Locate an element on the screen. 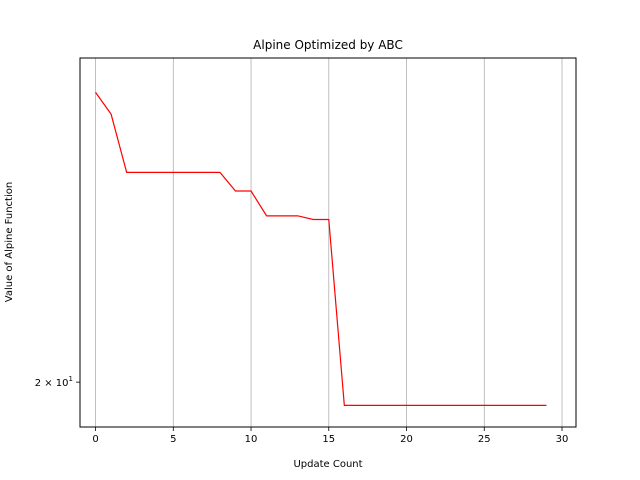  x-tick-label: 30 is located at coordinates (562, 439).